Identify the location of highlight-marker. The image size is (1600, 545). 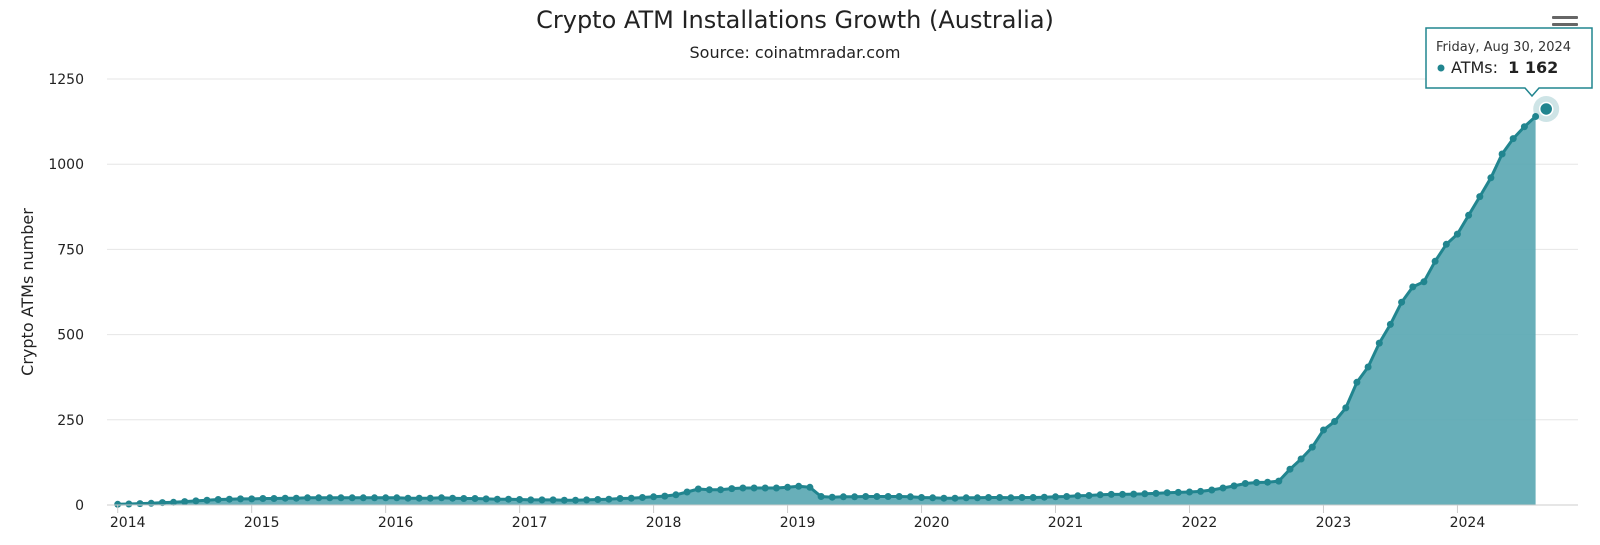
(1546, 109).